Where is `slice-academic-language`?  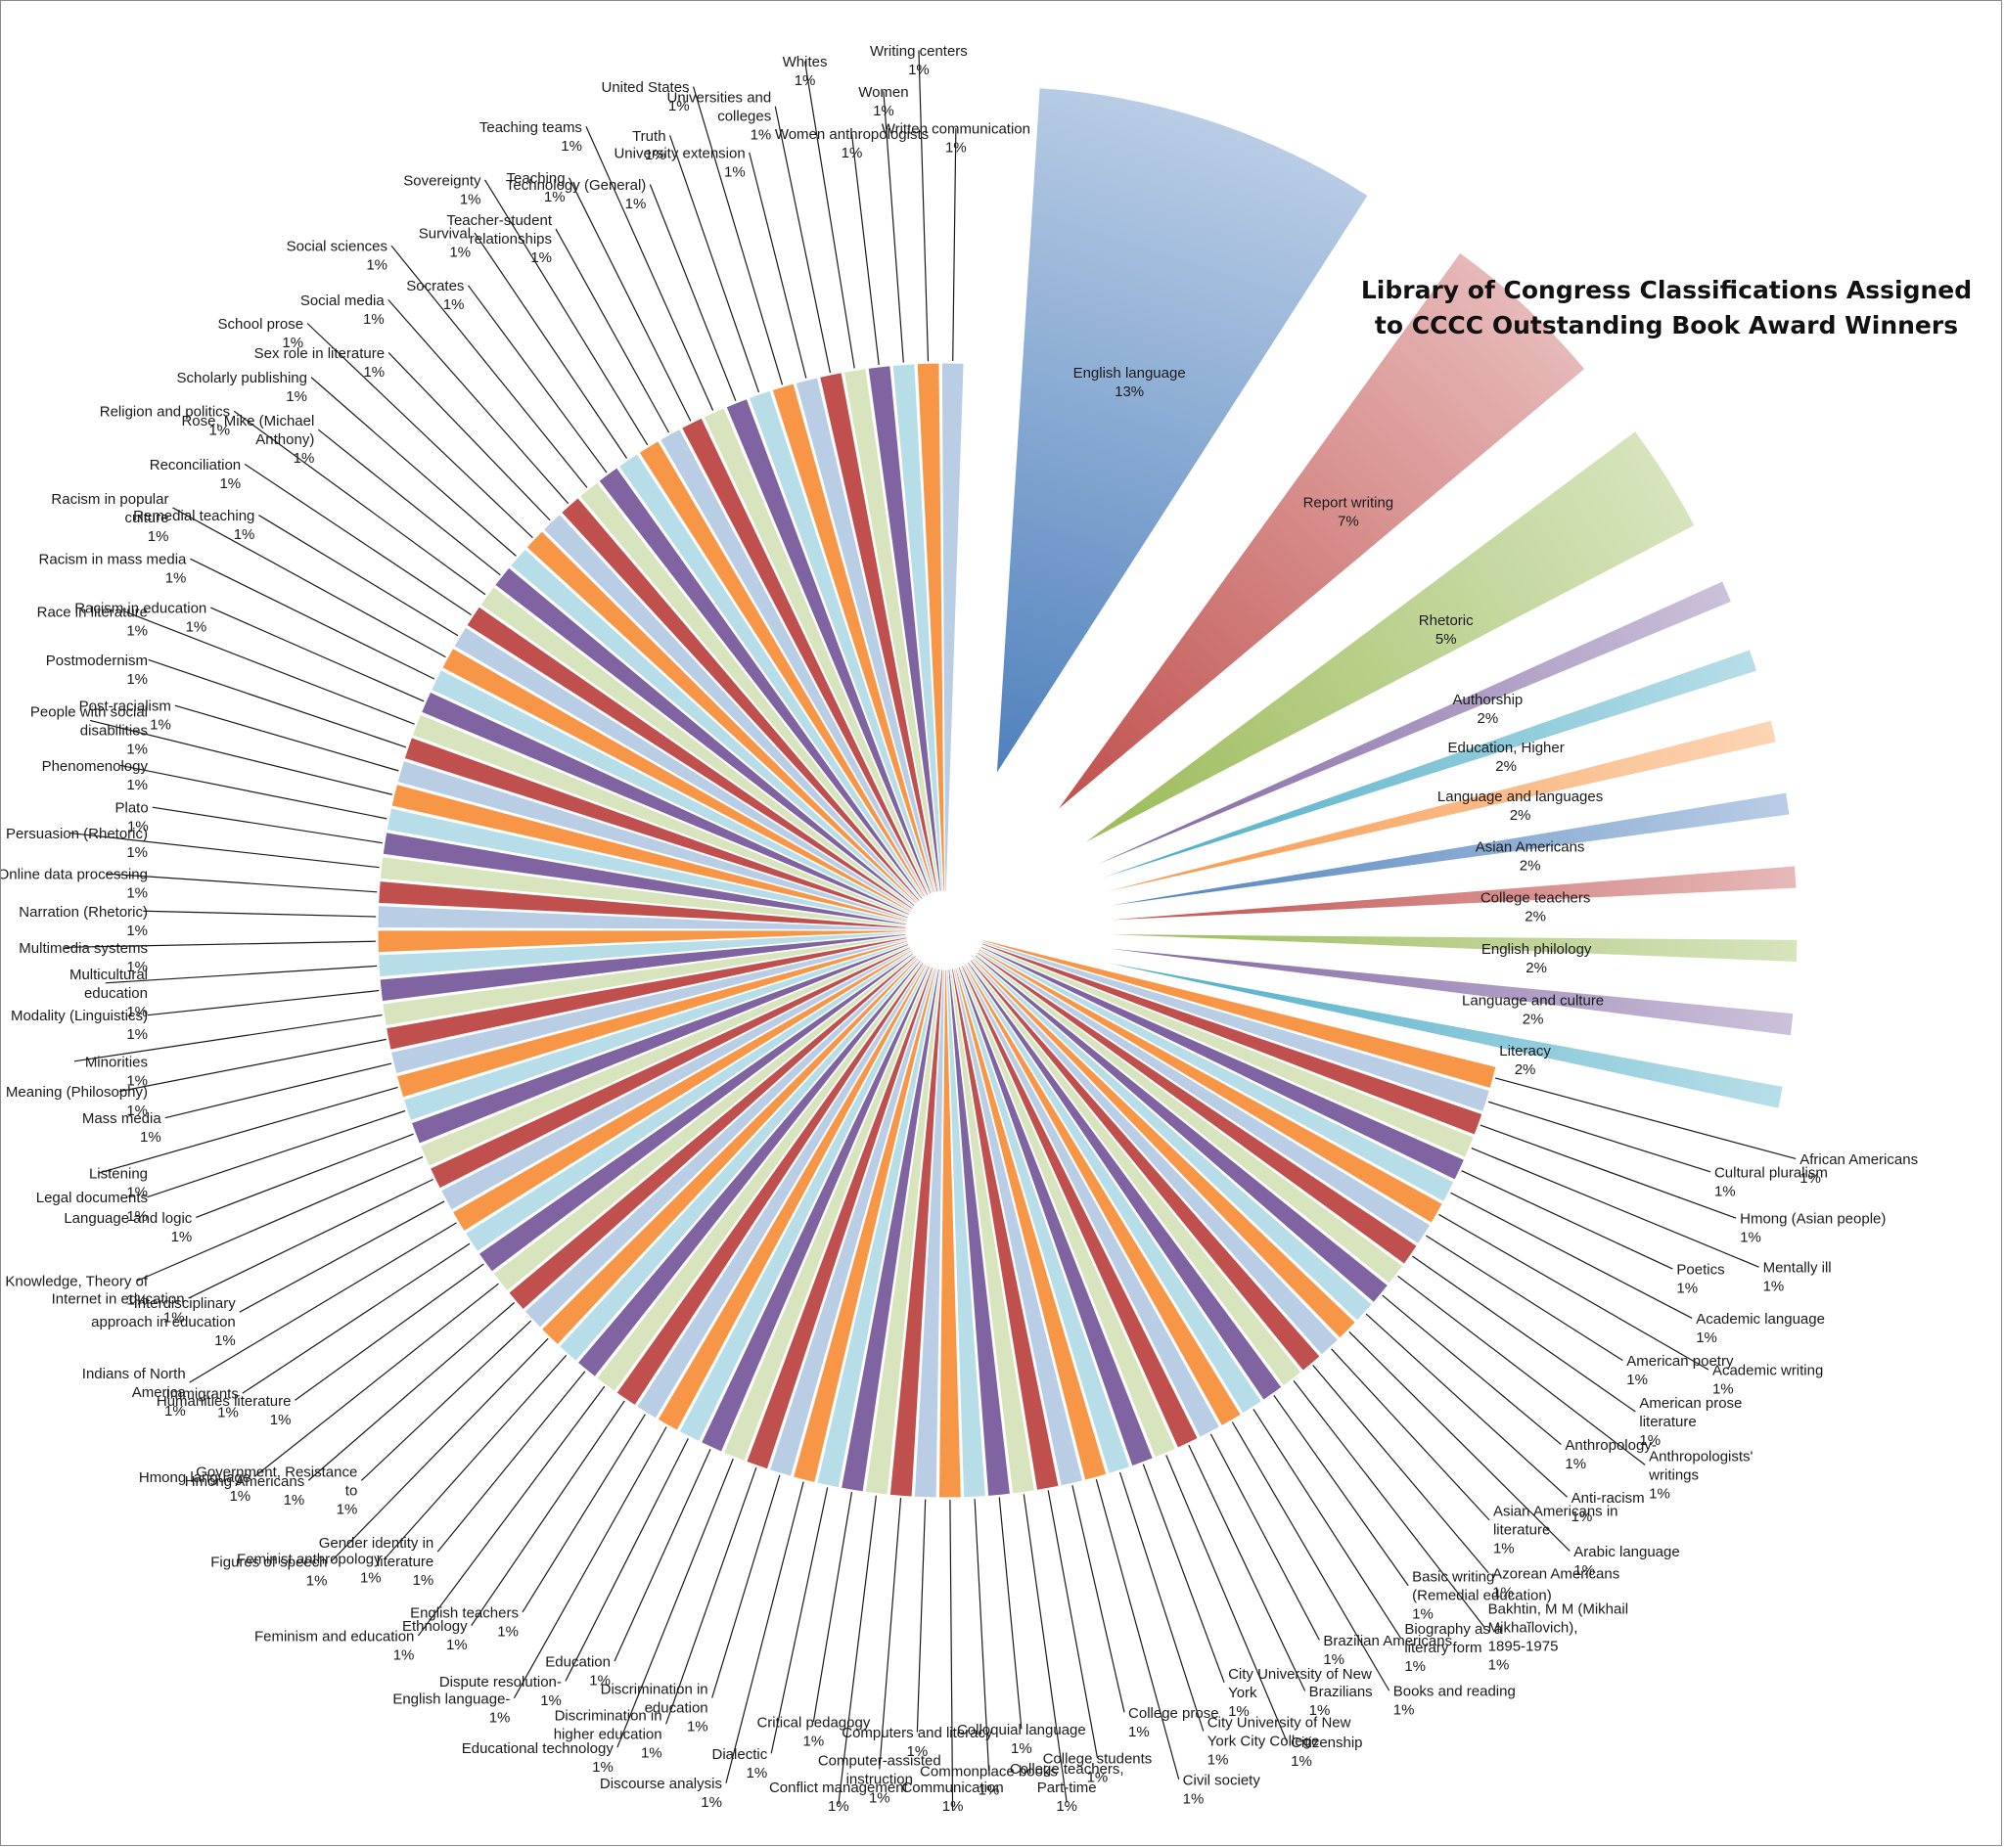
slice-academic-language is located at coordinates (1217, 1075).